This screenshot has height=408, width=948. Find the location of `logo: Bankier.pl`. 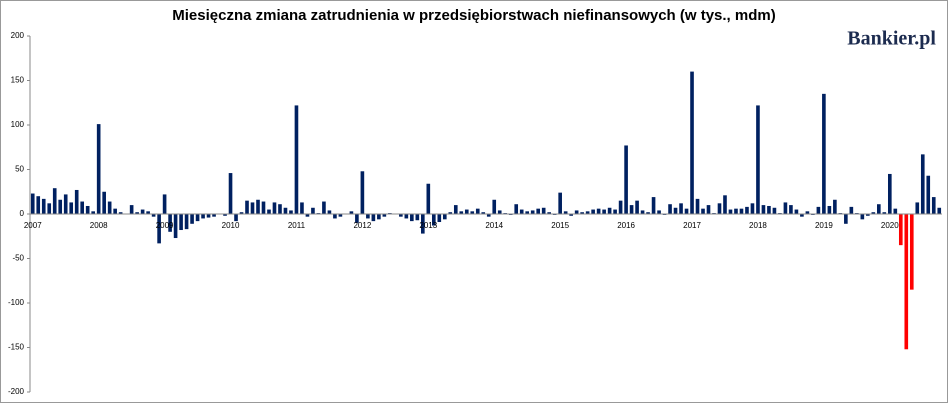

logo: Bankier.pl is located at coordinates (891, 39).